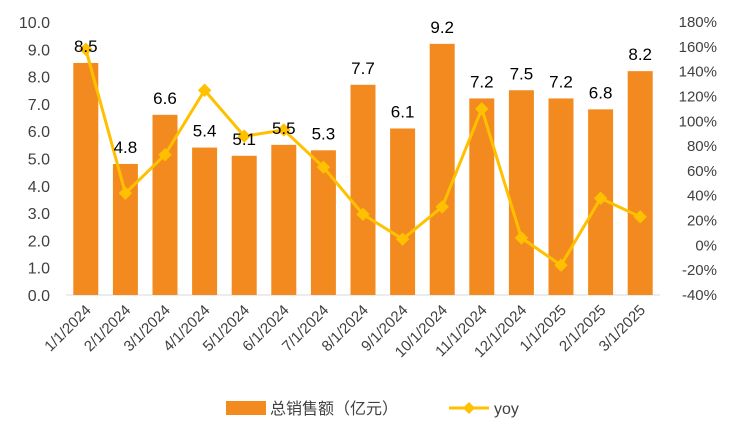 The width and height of the screenshot is (731, 442). Describe the element at coordinates (39, 160) in the screenshot. I see `y-left-tick-label: 5.0` at that location.